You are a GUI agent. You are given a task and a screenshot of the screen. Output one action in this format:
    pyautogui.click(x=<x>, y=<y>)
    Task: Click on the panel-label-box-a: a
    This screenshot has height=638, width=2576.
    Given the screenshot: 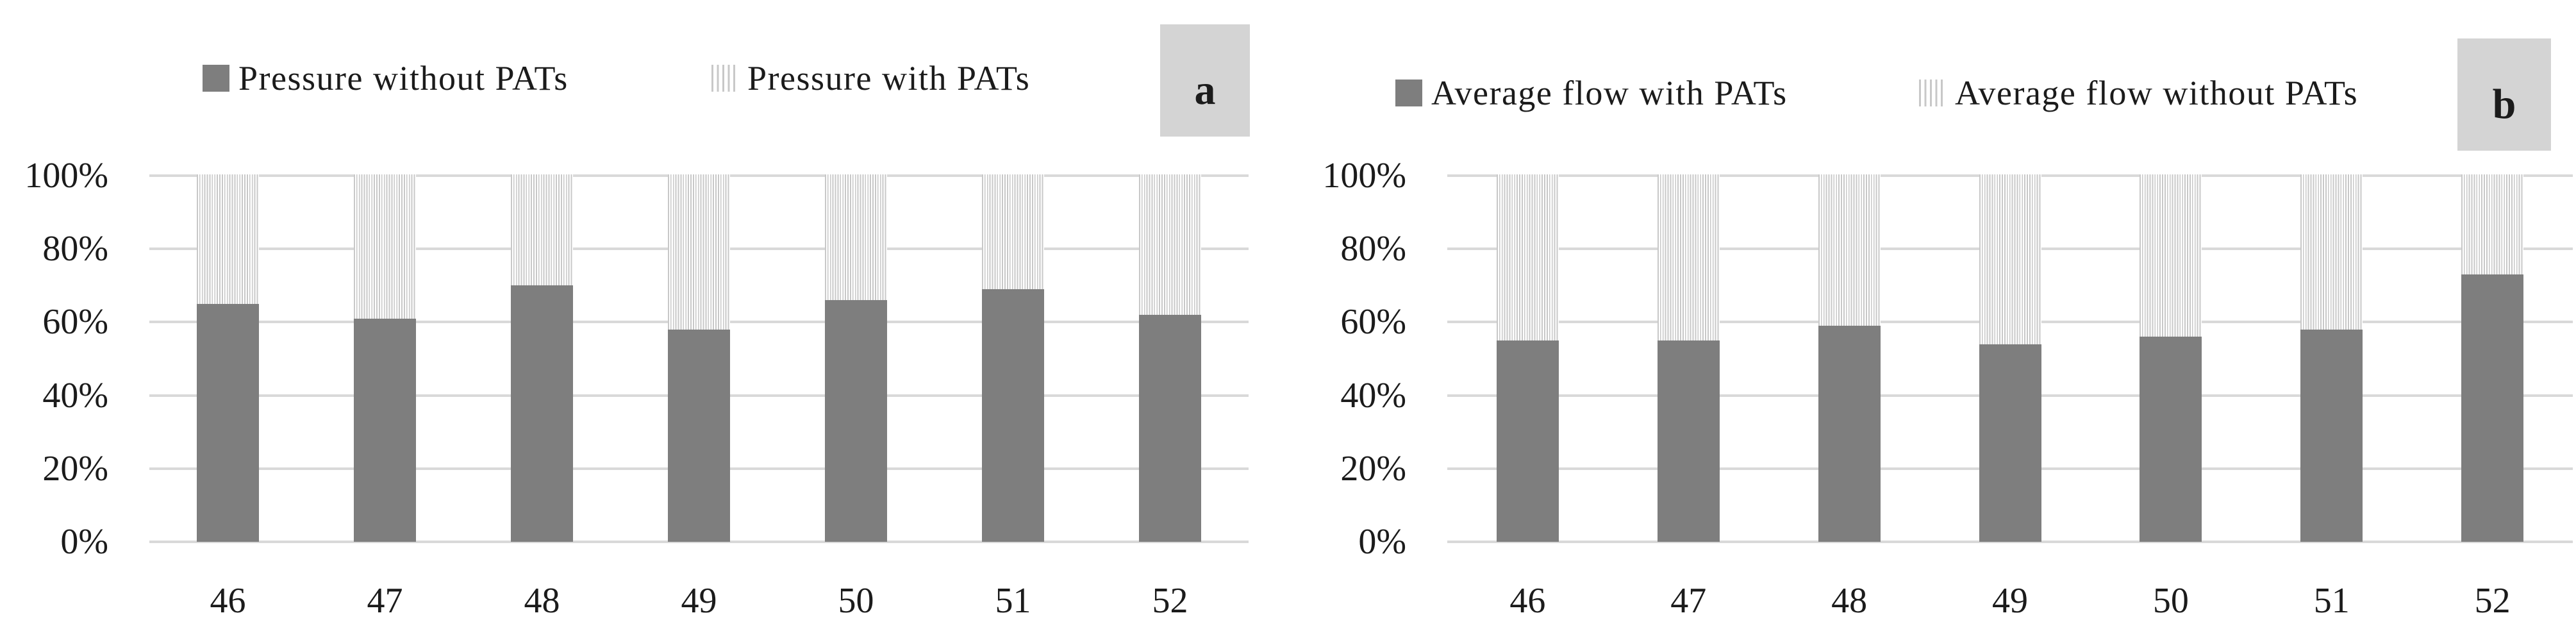 What is the action you would take?
    pyautogui.click(x=1205, y=80)
    